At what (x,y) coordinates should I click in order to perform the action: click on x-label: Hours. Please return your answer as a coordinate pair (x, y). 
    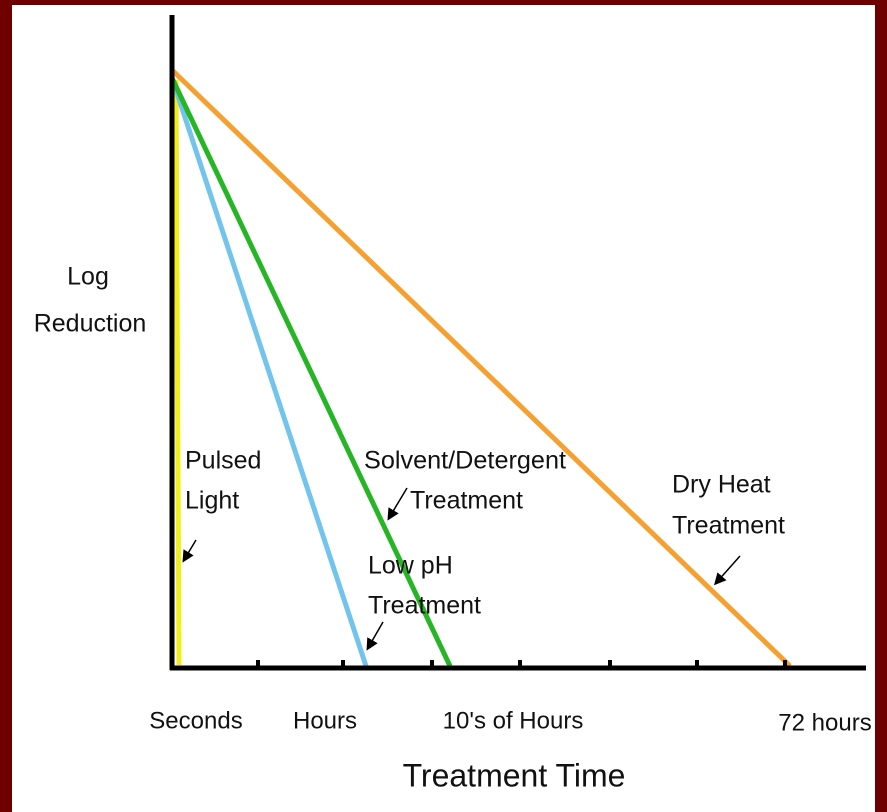
    Looking at the image, I should click on (325, 720).